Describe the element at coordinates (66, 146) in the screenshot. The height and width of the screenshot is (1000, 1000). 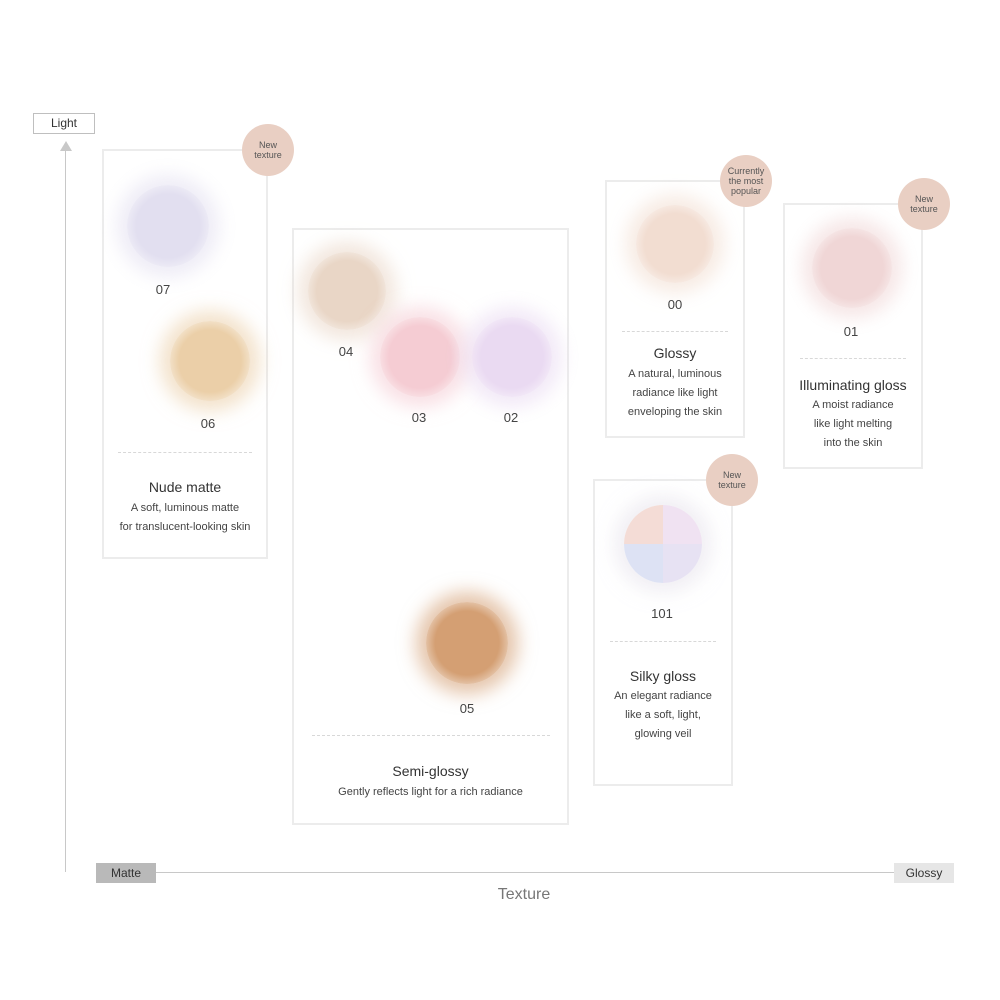
I see `y-axis-arrow-icon` at that location.